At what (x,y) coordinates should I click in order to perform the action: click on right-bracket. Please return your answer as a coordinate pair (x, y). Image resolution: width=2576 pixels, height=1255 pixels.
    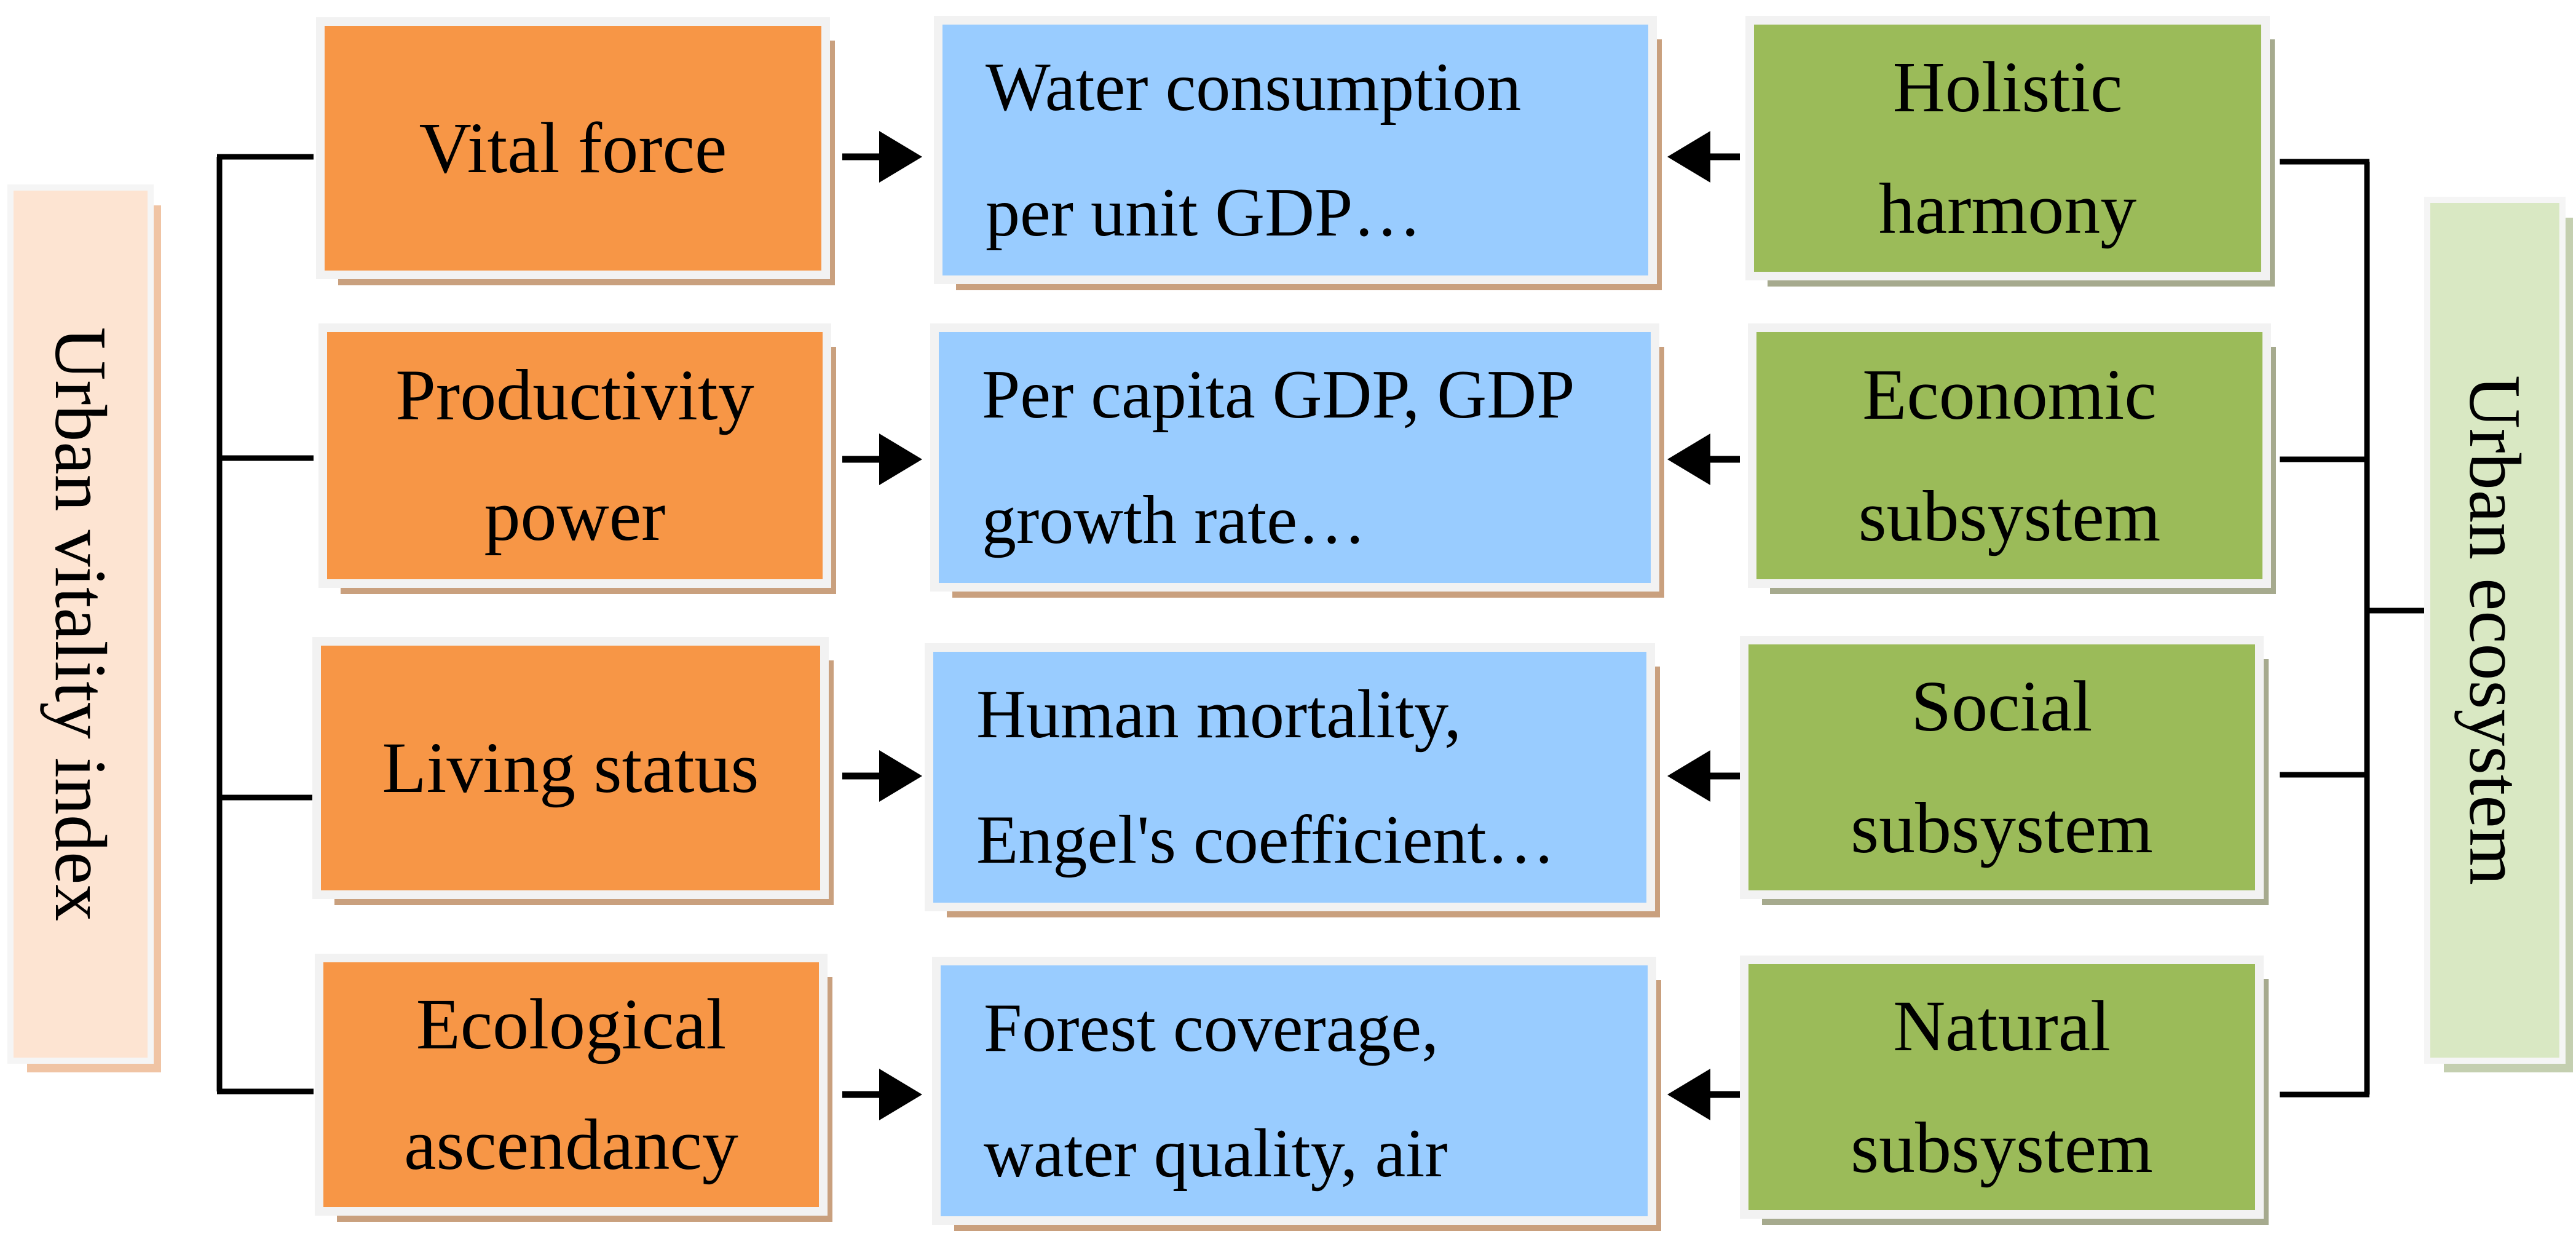
    Looking at the image, I should click on (2354, 628).